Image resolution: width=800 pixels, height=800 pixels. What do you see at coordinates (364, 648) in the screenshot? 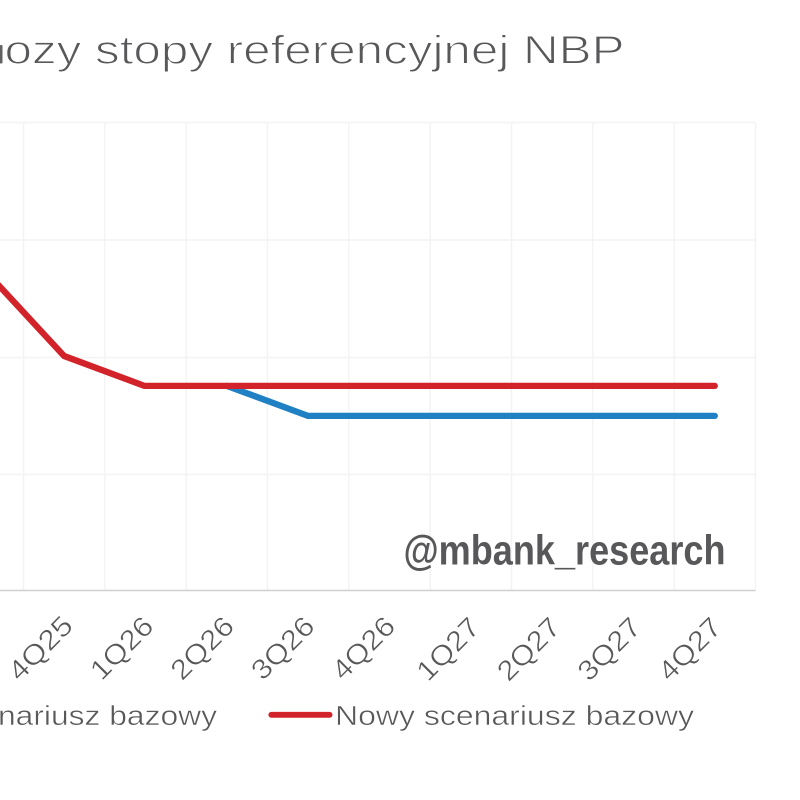
I see `svg-text: 4Q26` at bounding box center [364, 648].